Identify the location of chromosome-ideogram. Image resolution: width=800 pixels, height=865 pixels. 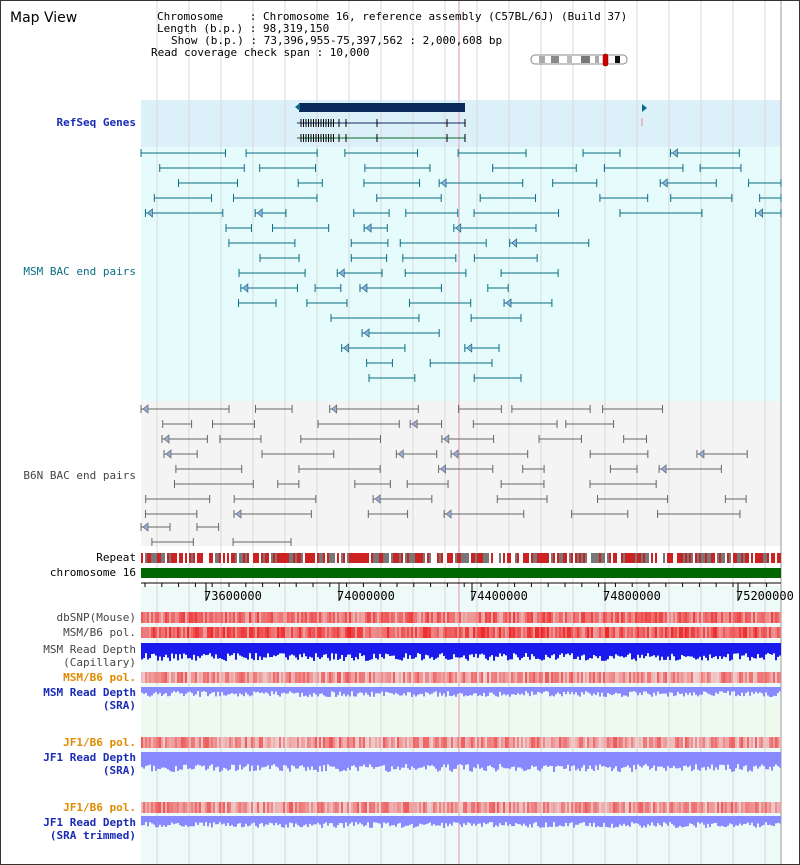
(579, 60).